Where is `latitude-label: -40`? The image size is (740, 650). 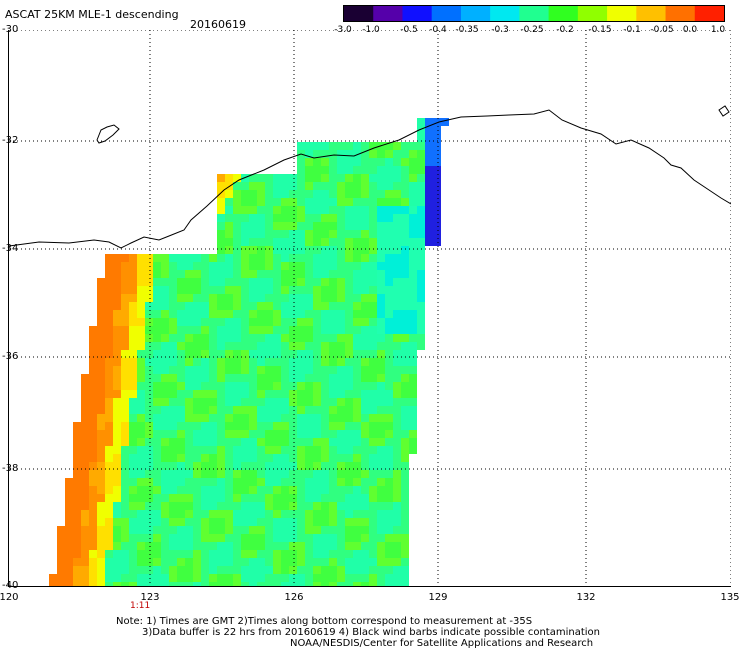 latitude-label: -40 is located at coordinates (10, 585).